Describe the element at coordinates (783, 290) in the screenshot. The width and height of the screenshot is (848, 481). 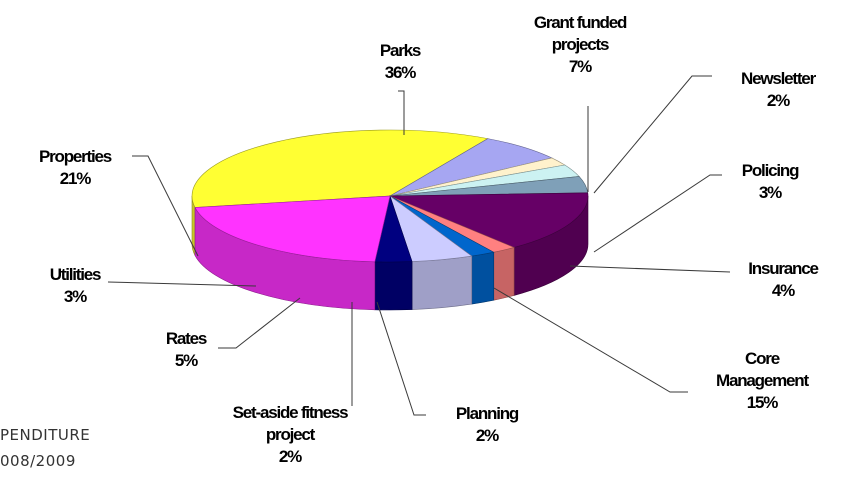
I see `slice-percent: 4%` at that location.